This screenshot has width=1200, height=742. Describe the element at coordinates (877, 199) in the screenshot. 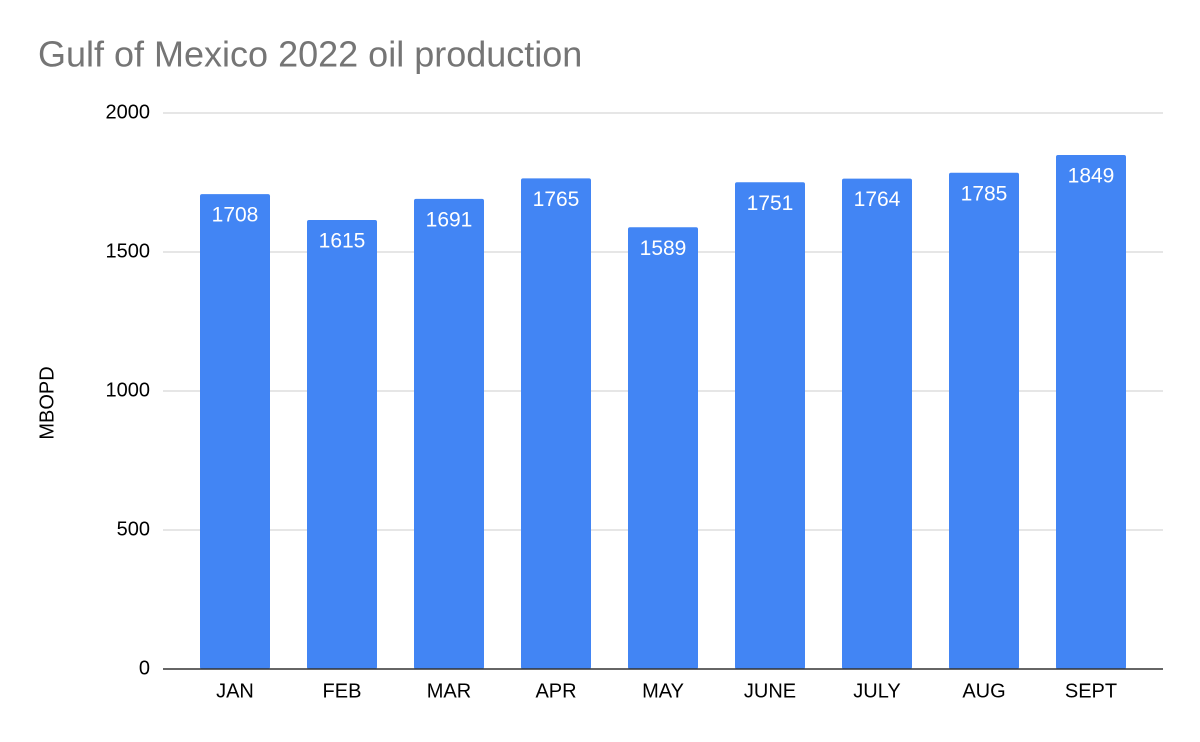

I see `data-label: 1764` at that location.